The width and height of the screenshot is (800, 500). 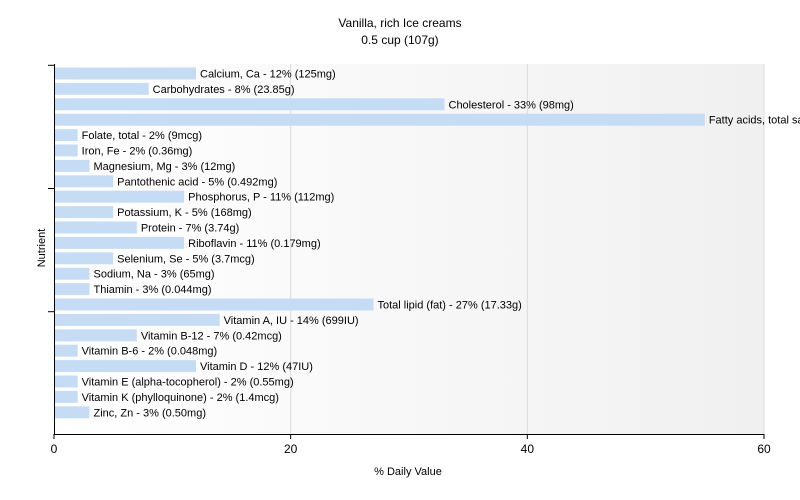 What do you see at coordinates (400, 23) in the screenshot?
I see `chart-title: Vanilla, rich Ice creams` at bounding box center [400, 23].